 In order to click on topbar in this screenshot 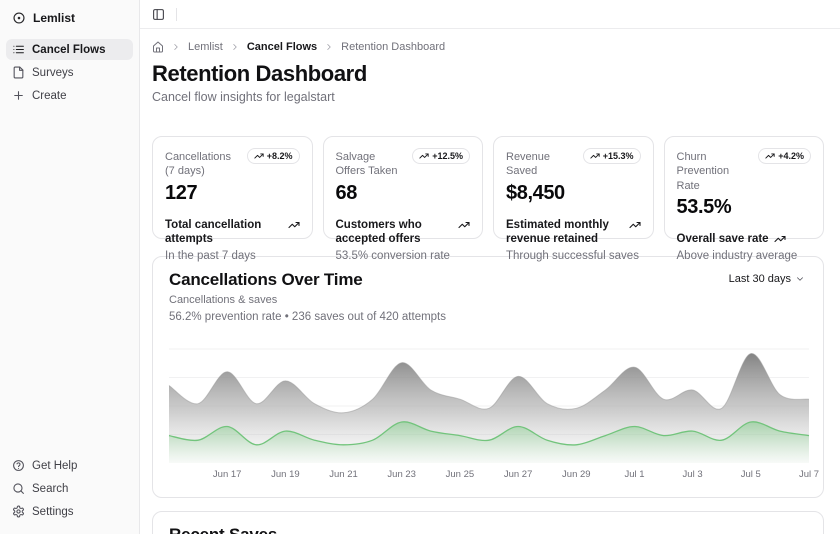, I will do `click(490, 14)`.